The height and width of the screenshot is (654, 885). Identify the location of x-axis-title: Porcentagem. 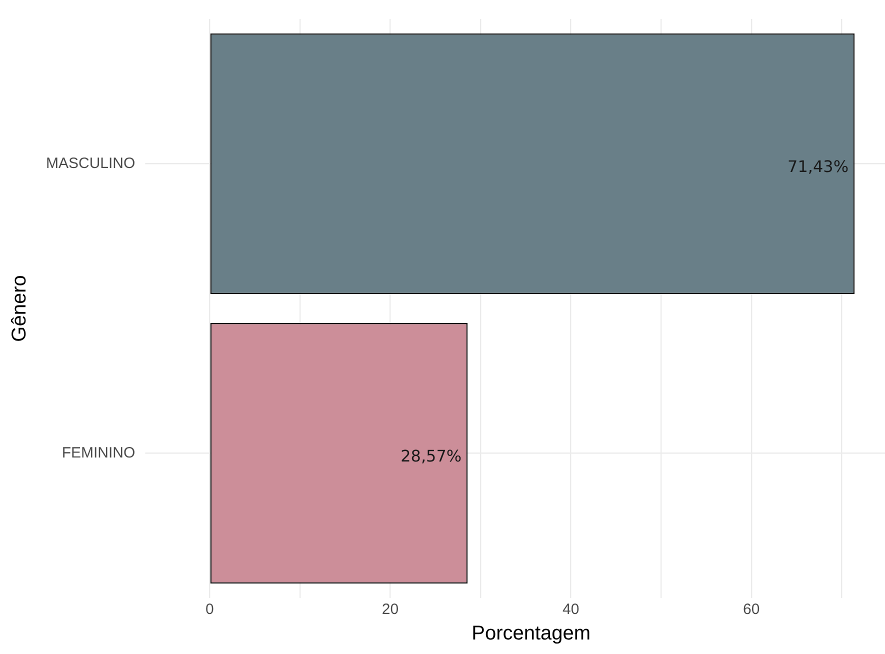
(531, 633).